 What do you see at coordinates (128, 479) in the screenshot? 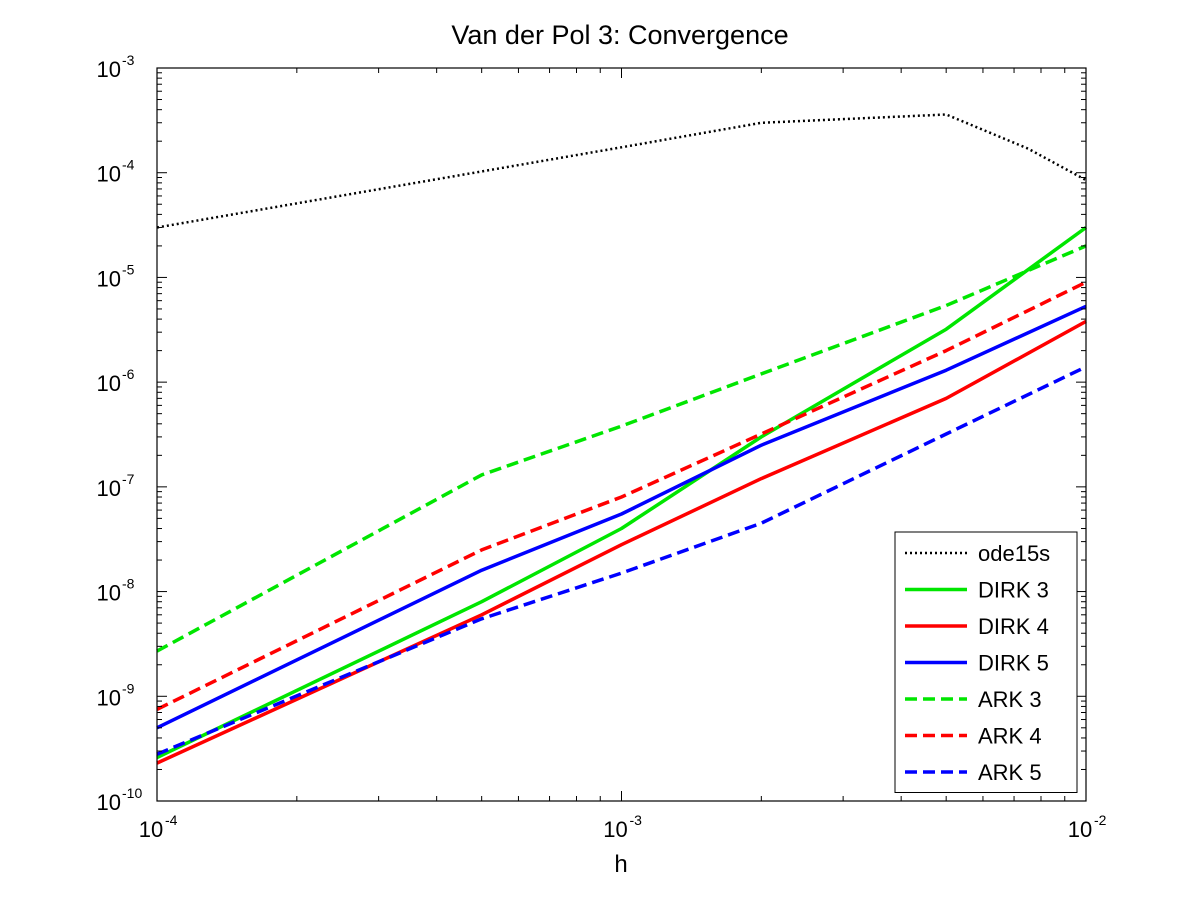
I see `y-tick-label-exponent: -7` at bounding box center [128, 479].